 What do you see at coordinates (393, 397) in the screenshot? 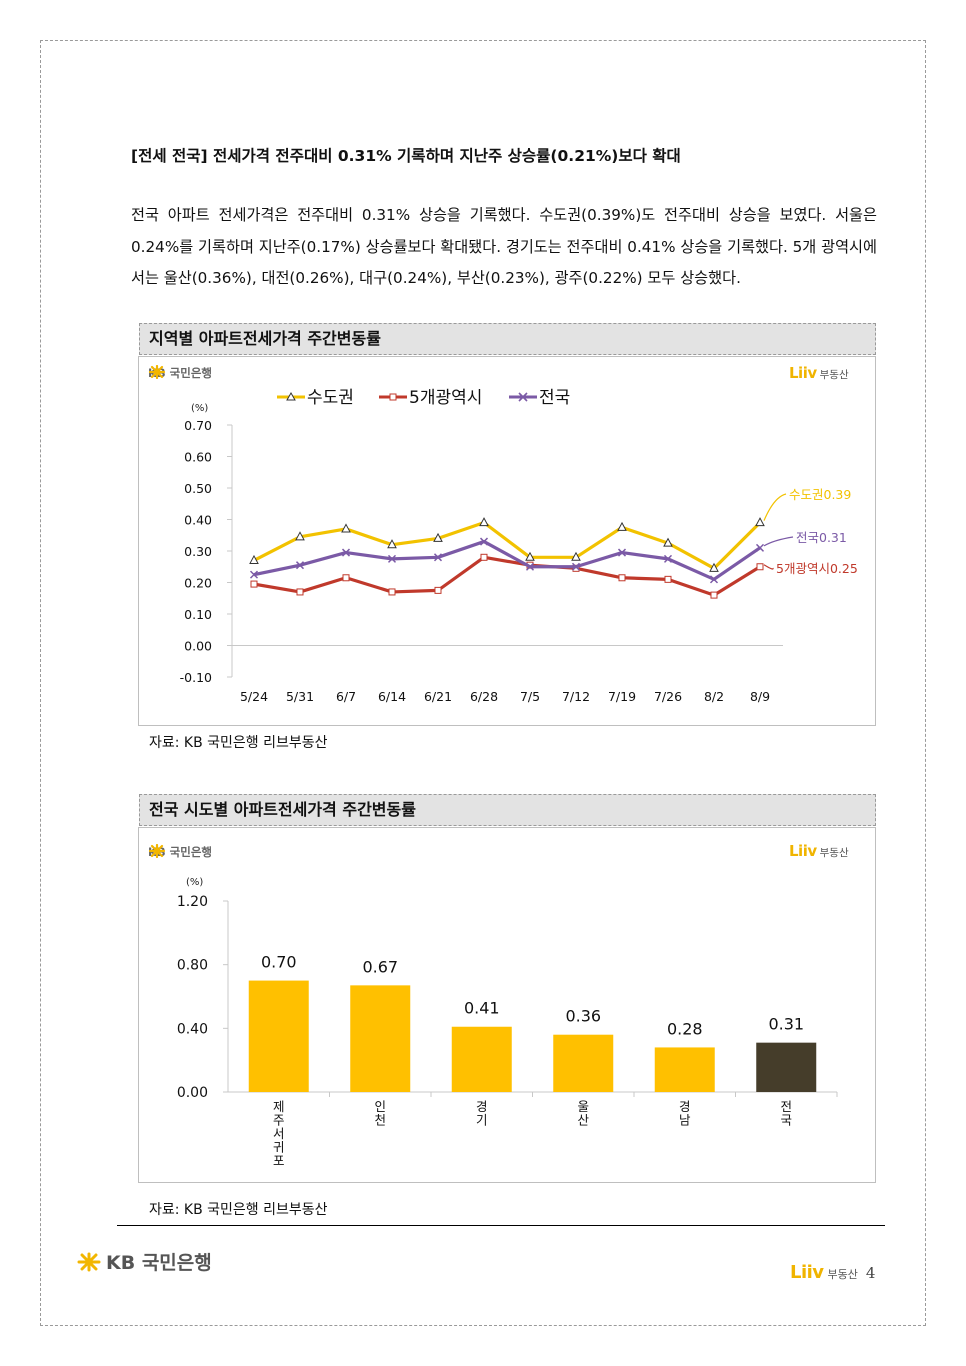
I see `legend-marker-square` at bounding box center [393, 397].